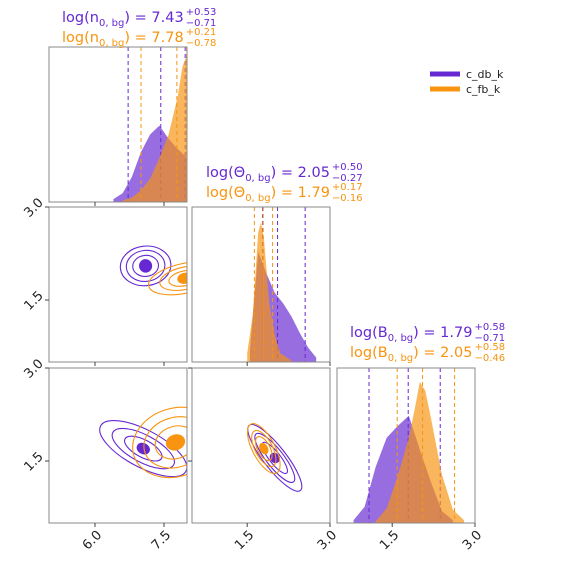 The height and width of the screenshot is (574, 574). I want to click on legend: c_db_k c_fb_k, so click(467, 82).